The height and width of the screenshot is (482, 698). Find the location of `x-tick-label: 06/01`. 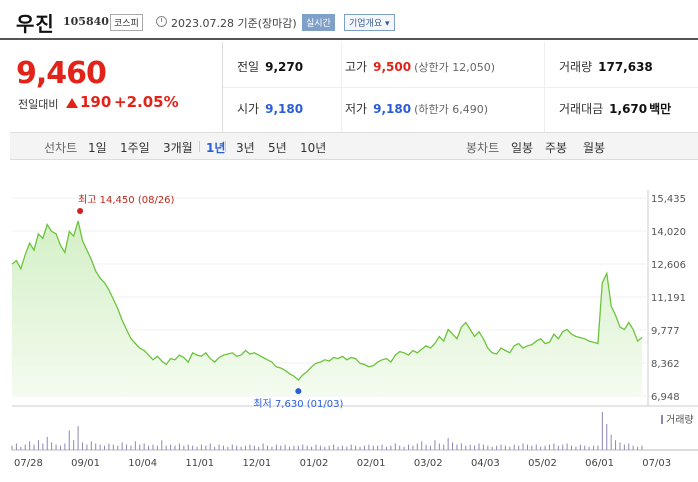

x-tick-label: 06/01 is located at coordinates (599, 463).